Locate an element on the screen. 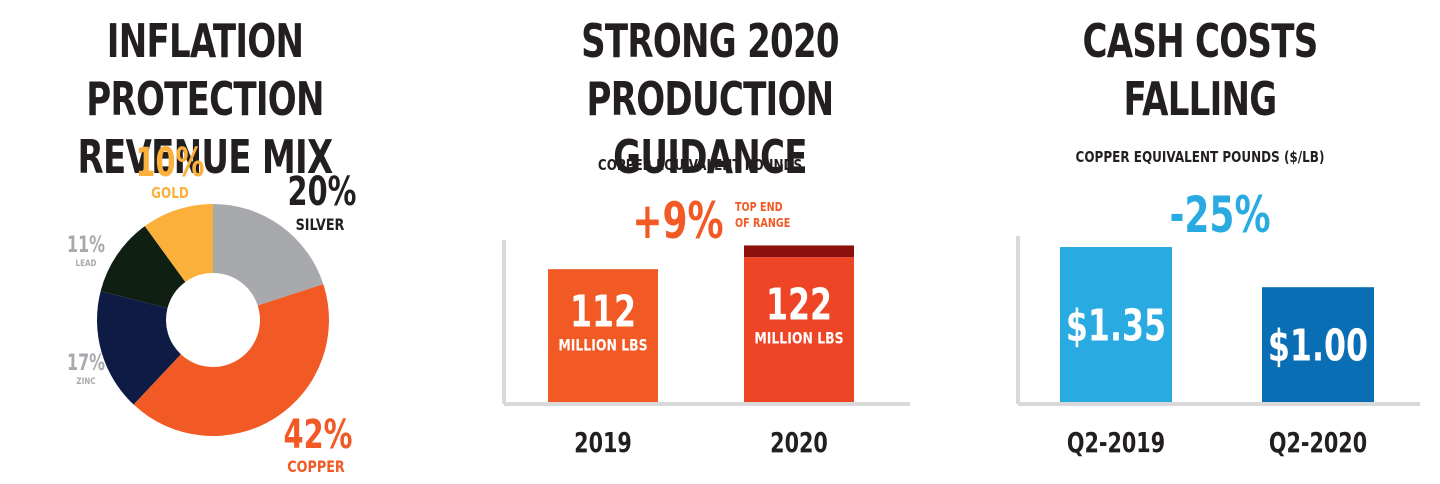 Image resolution: width=1440 pixels, height=484 pixels. donut-slice-silver is located at coordinates (268, 255).